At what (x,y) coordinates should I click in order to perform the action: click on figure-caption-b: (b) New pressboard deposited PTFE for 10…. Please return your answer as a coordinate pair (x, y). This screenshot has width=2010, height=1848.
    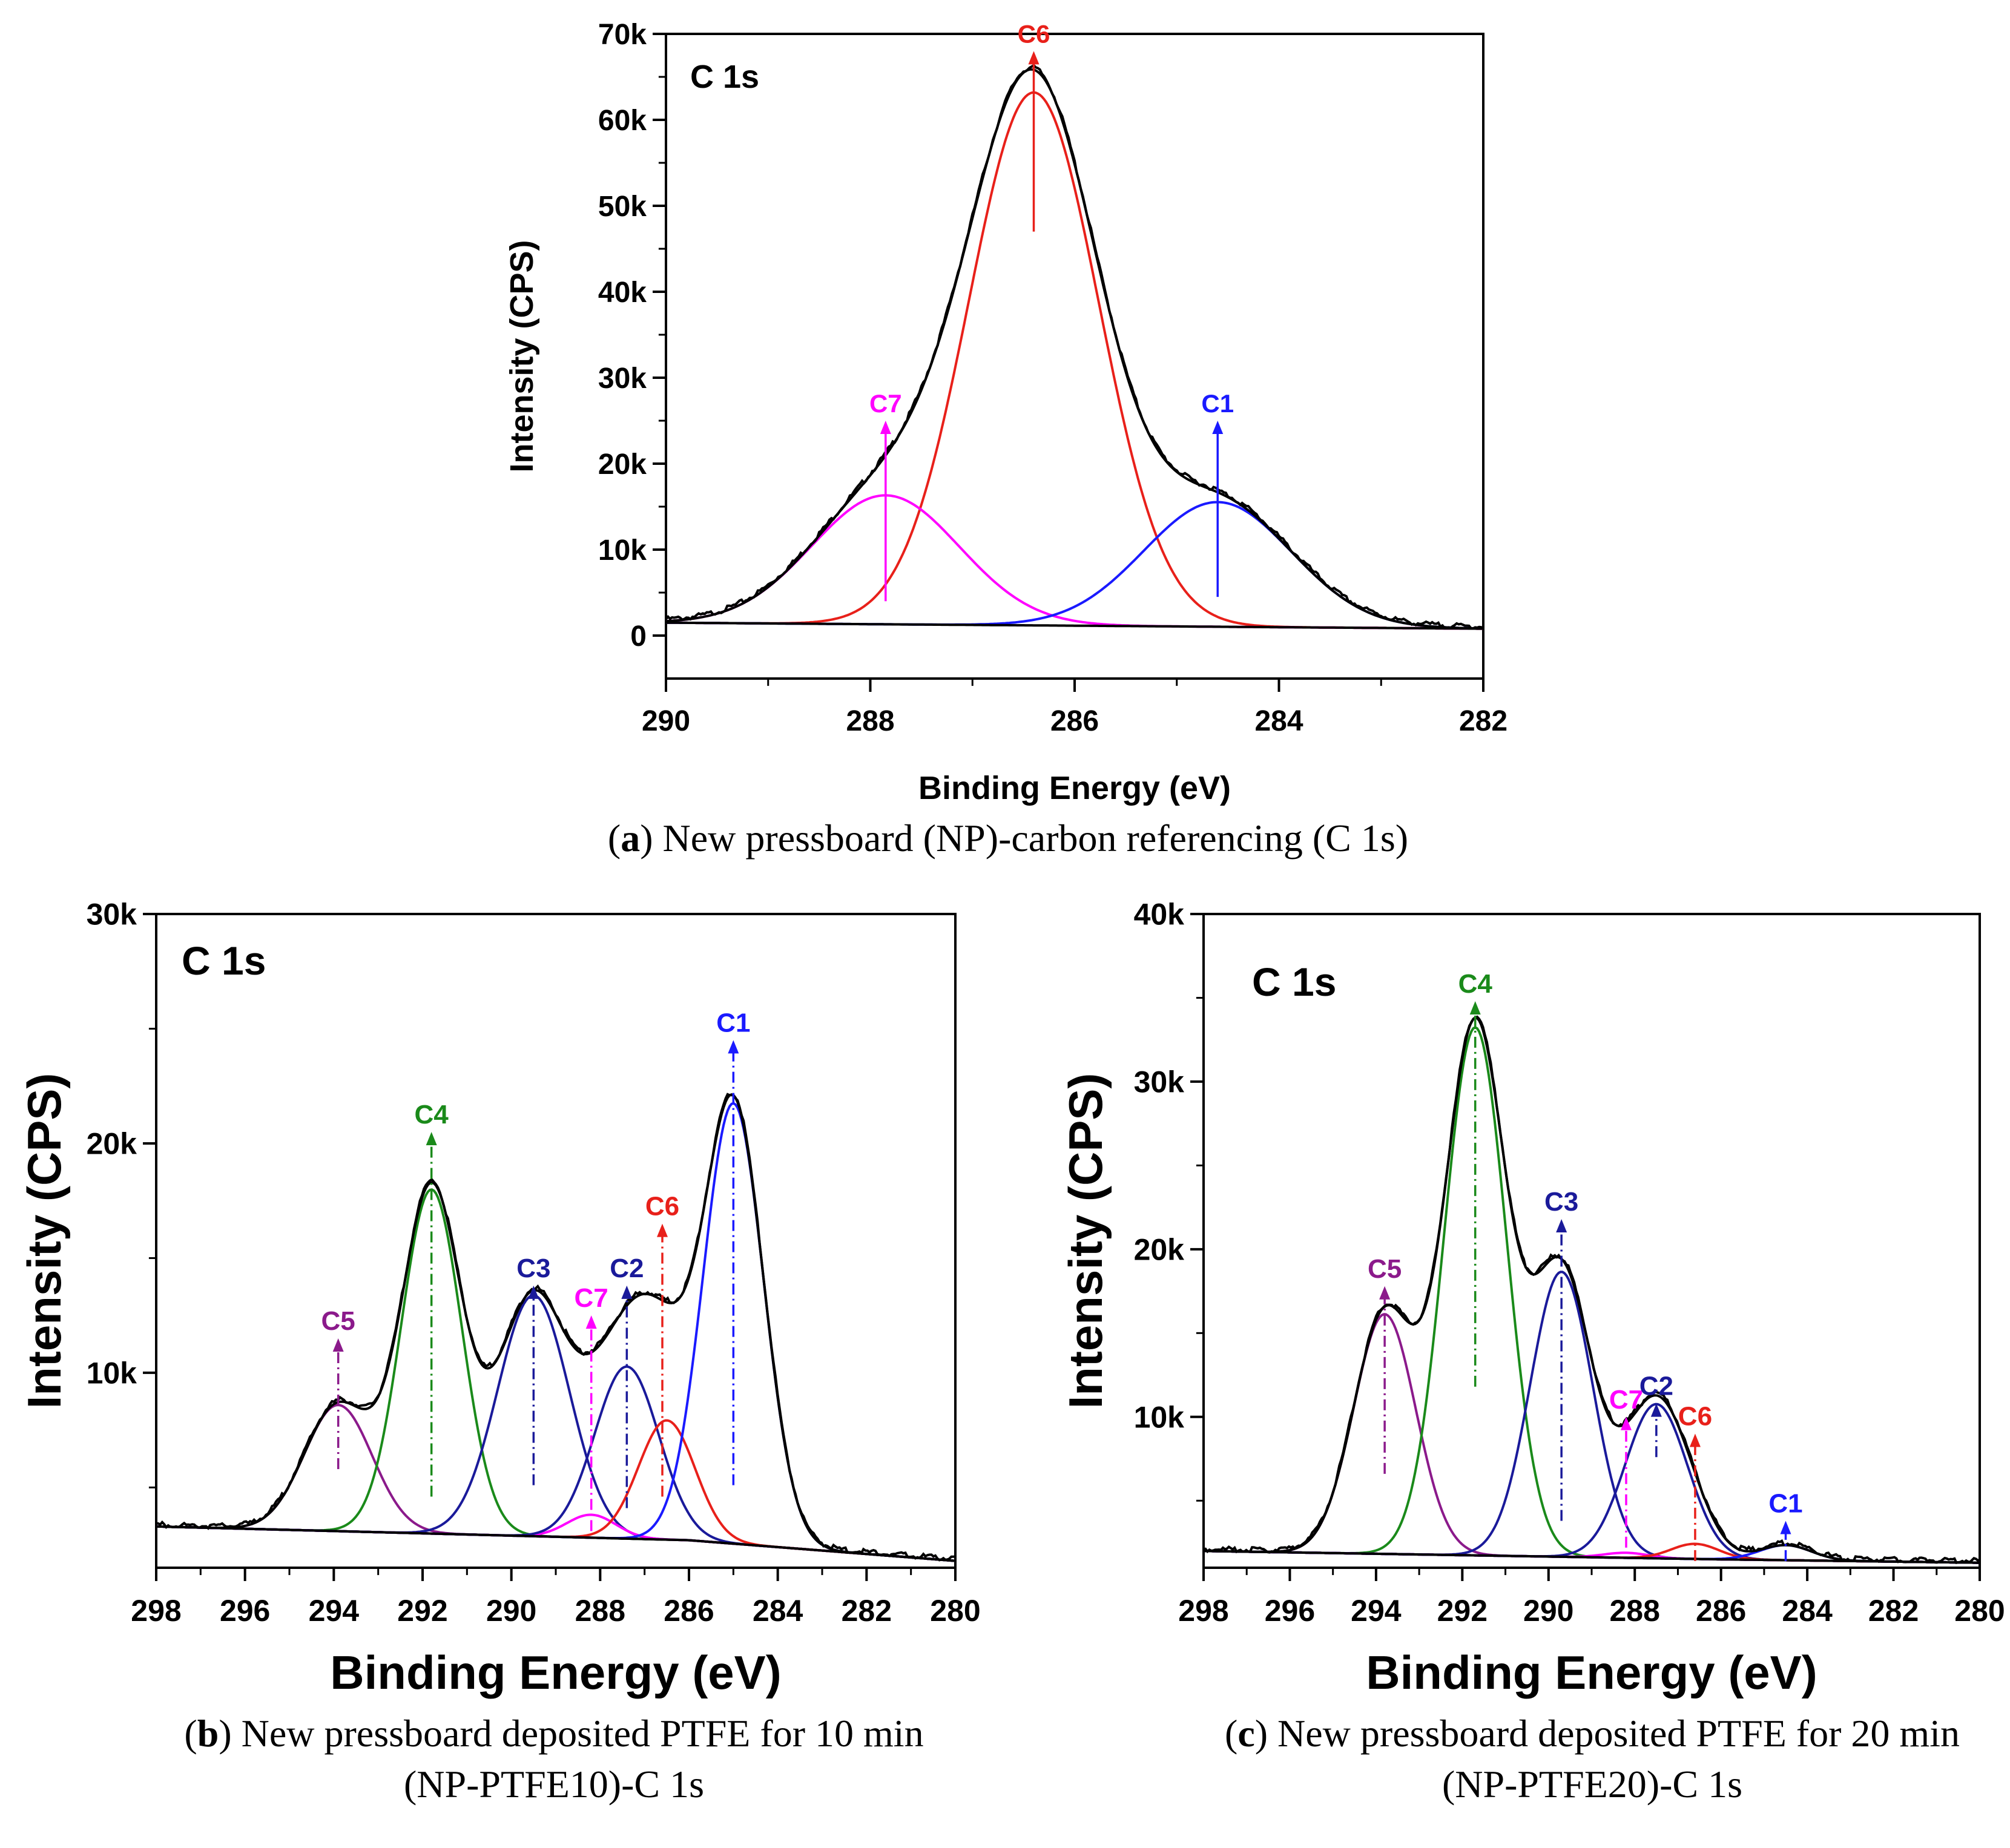
    Looking at the image, I should click on (553, 1733).